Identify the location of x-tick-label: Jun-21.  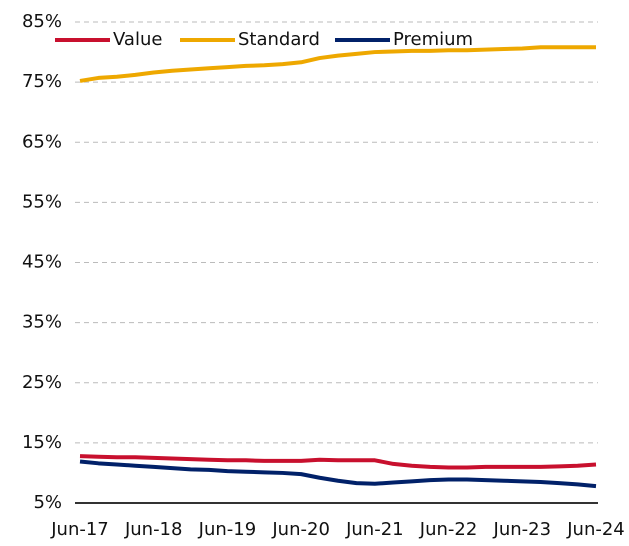
(374, 529).